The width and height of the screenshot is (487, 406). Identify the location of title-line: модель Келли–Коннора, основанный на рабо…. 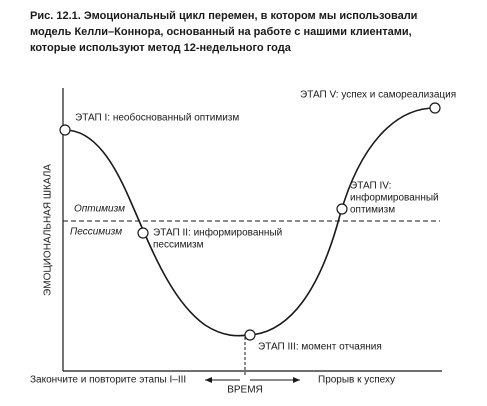
(221, 32).